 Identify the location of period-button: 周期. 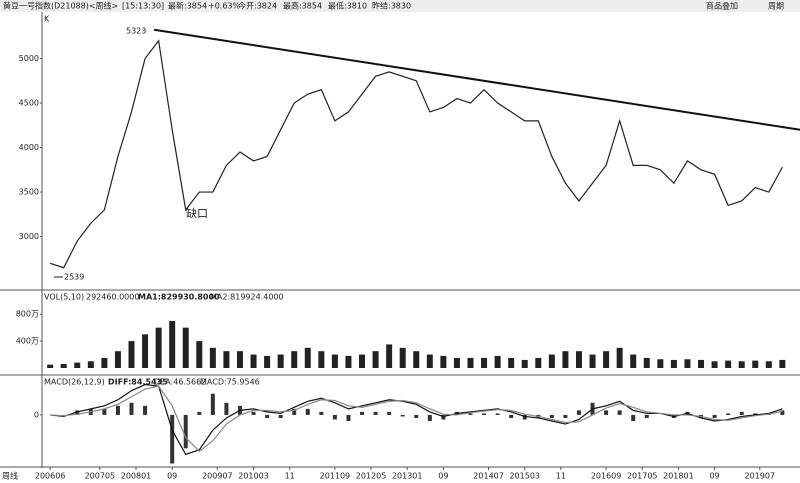
(776, 6).